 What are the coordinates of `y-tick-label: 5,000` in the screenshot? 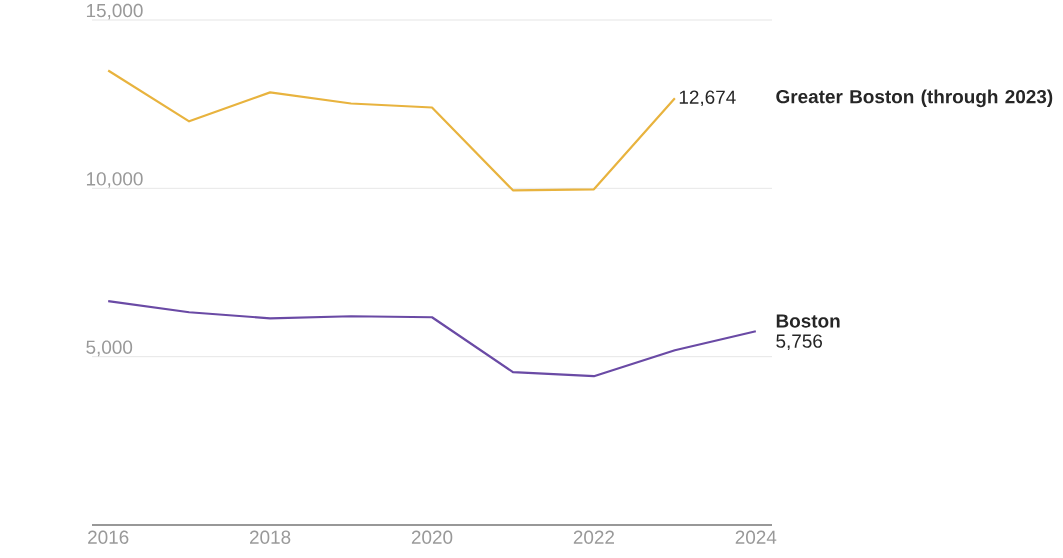 It's located at (109, 348).